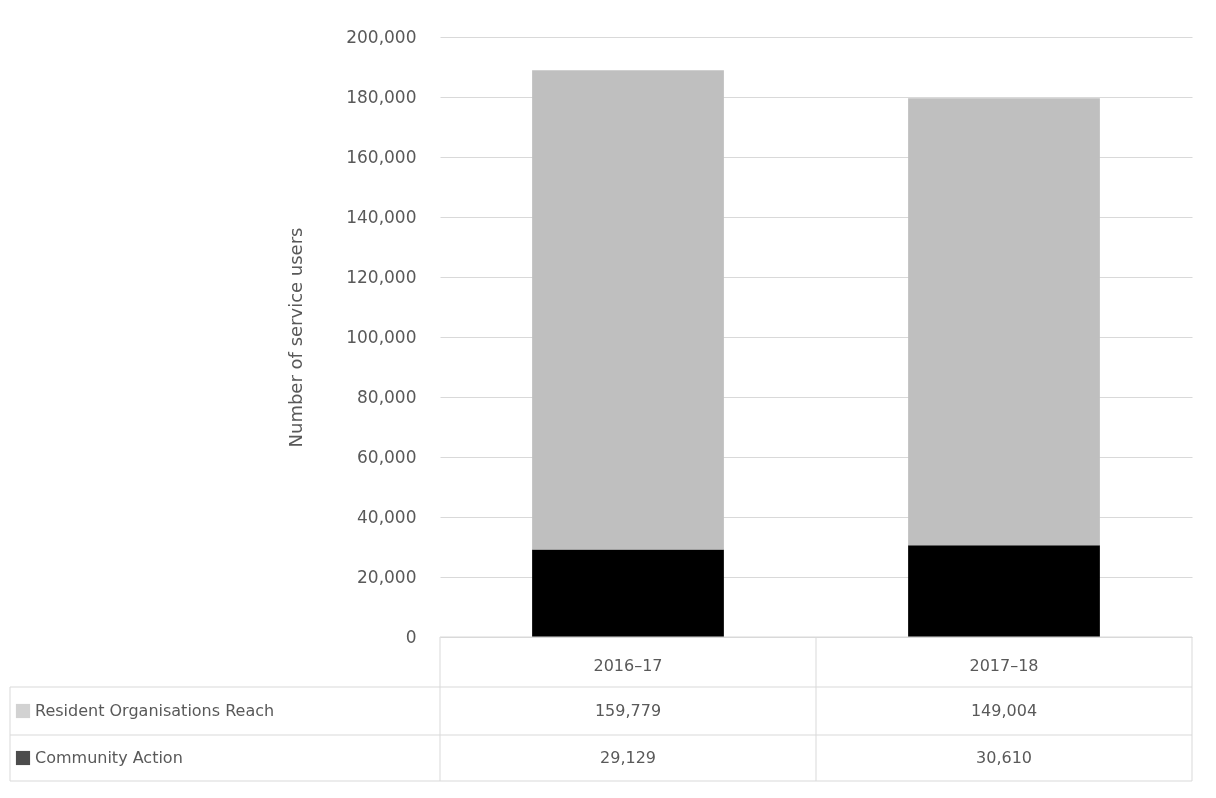 Image resolution: width=1216 pixels, height=798 pixels. Describe the element at coordinates (381, 276) in the screenshot. I see `y-tick-label: 120,000` at that location.